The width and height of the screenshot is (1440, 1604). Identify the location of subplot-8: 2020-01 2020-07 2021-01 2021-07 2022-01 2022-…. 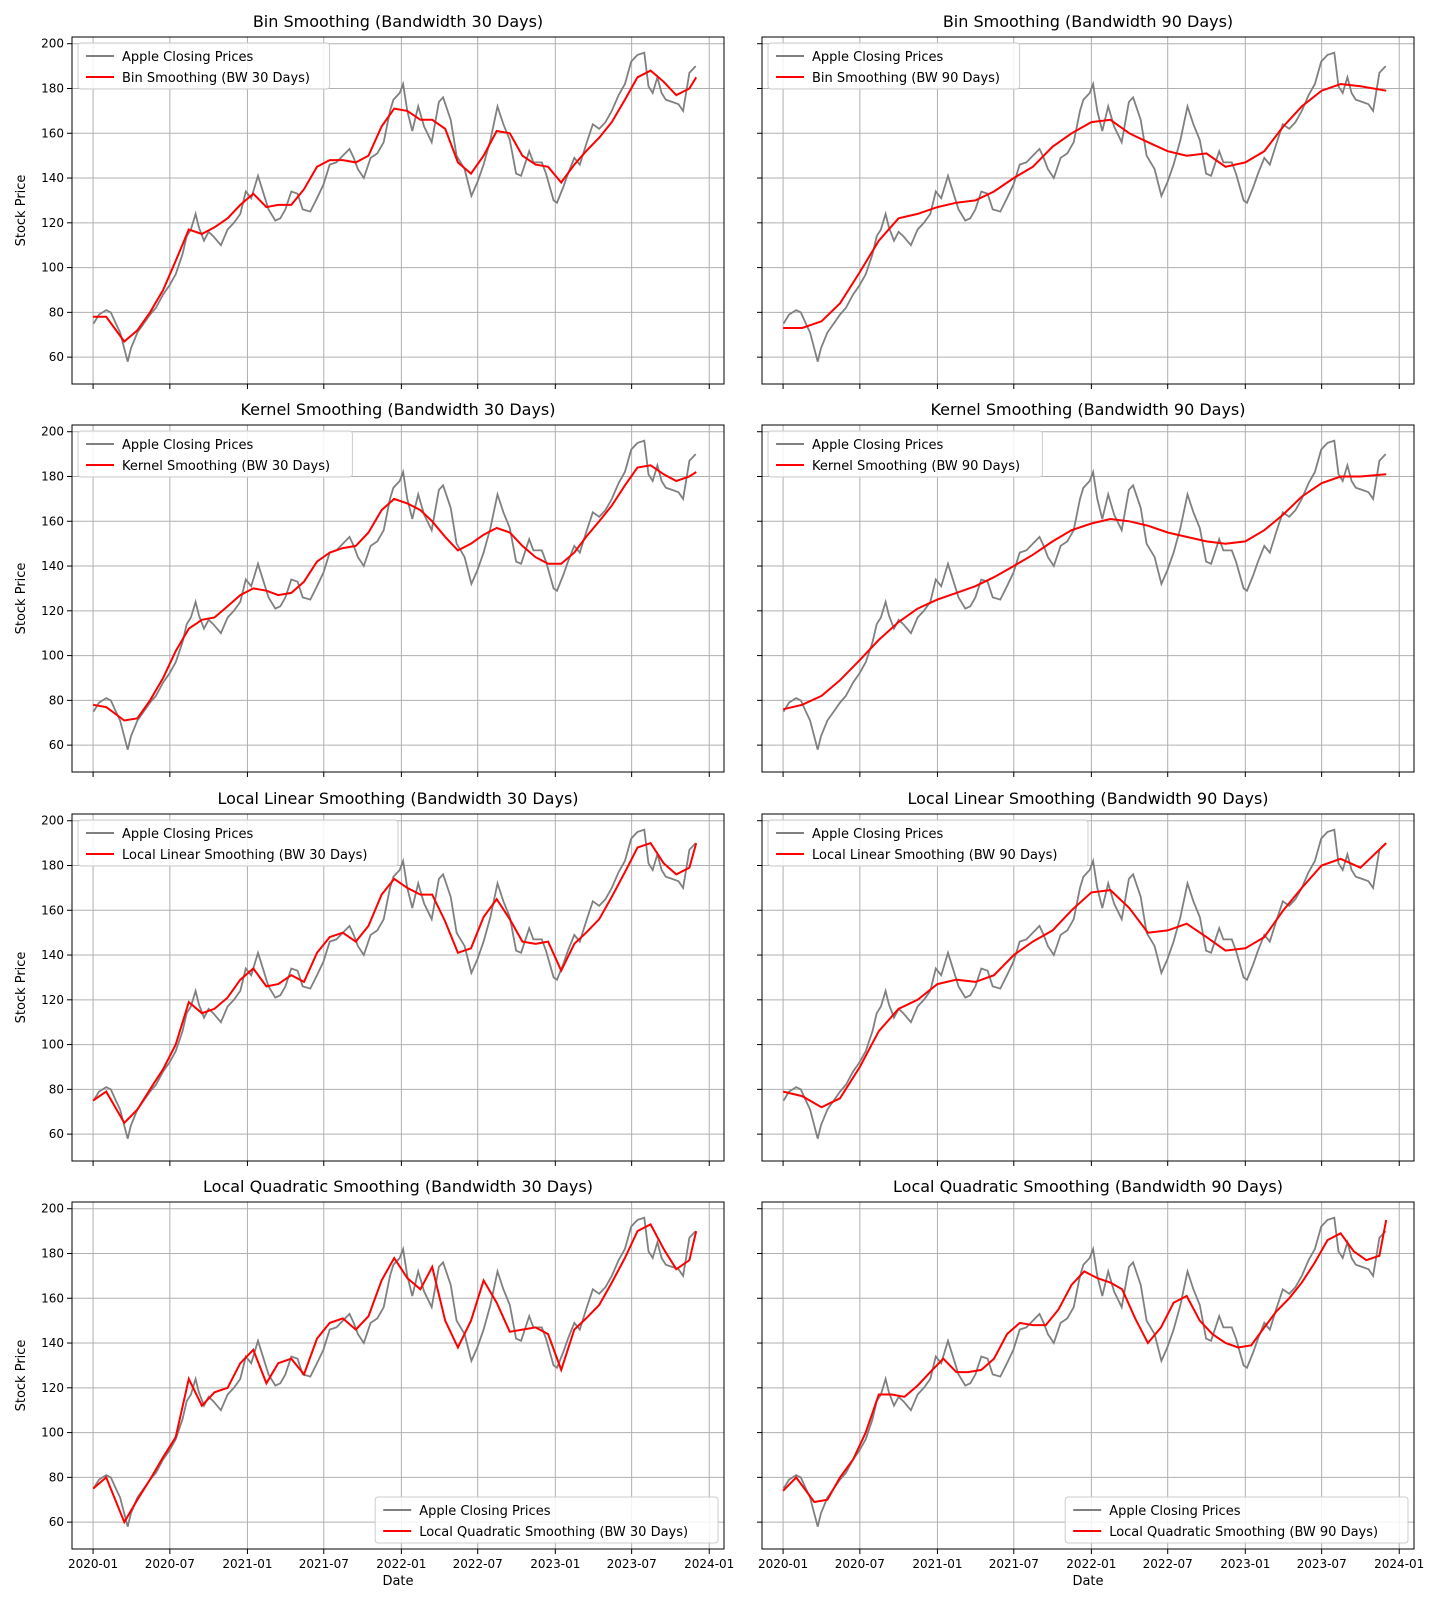
(1090, 1383).